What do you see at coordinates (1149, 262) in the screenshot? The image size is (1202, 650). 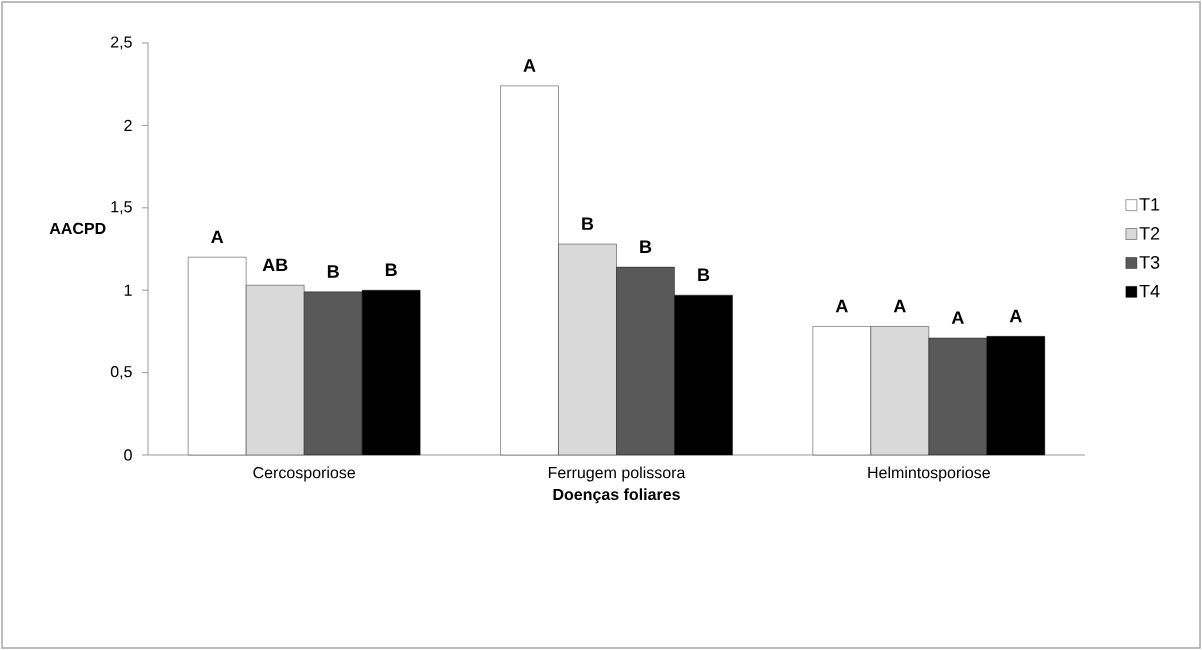 I see `legend-label: T3` at bounding box center [1149, 262].